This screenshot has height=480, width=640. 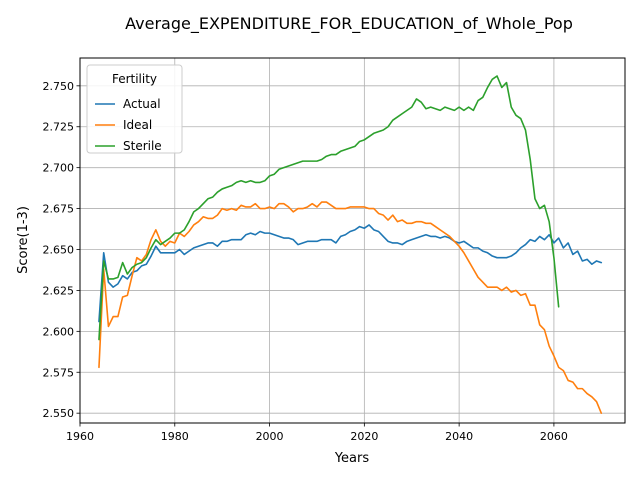 I want to click on x-tick-label: 2040, so click(x=459, y=436).